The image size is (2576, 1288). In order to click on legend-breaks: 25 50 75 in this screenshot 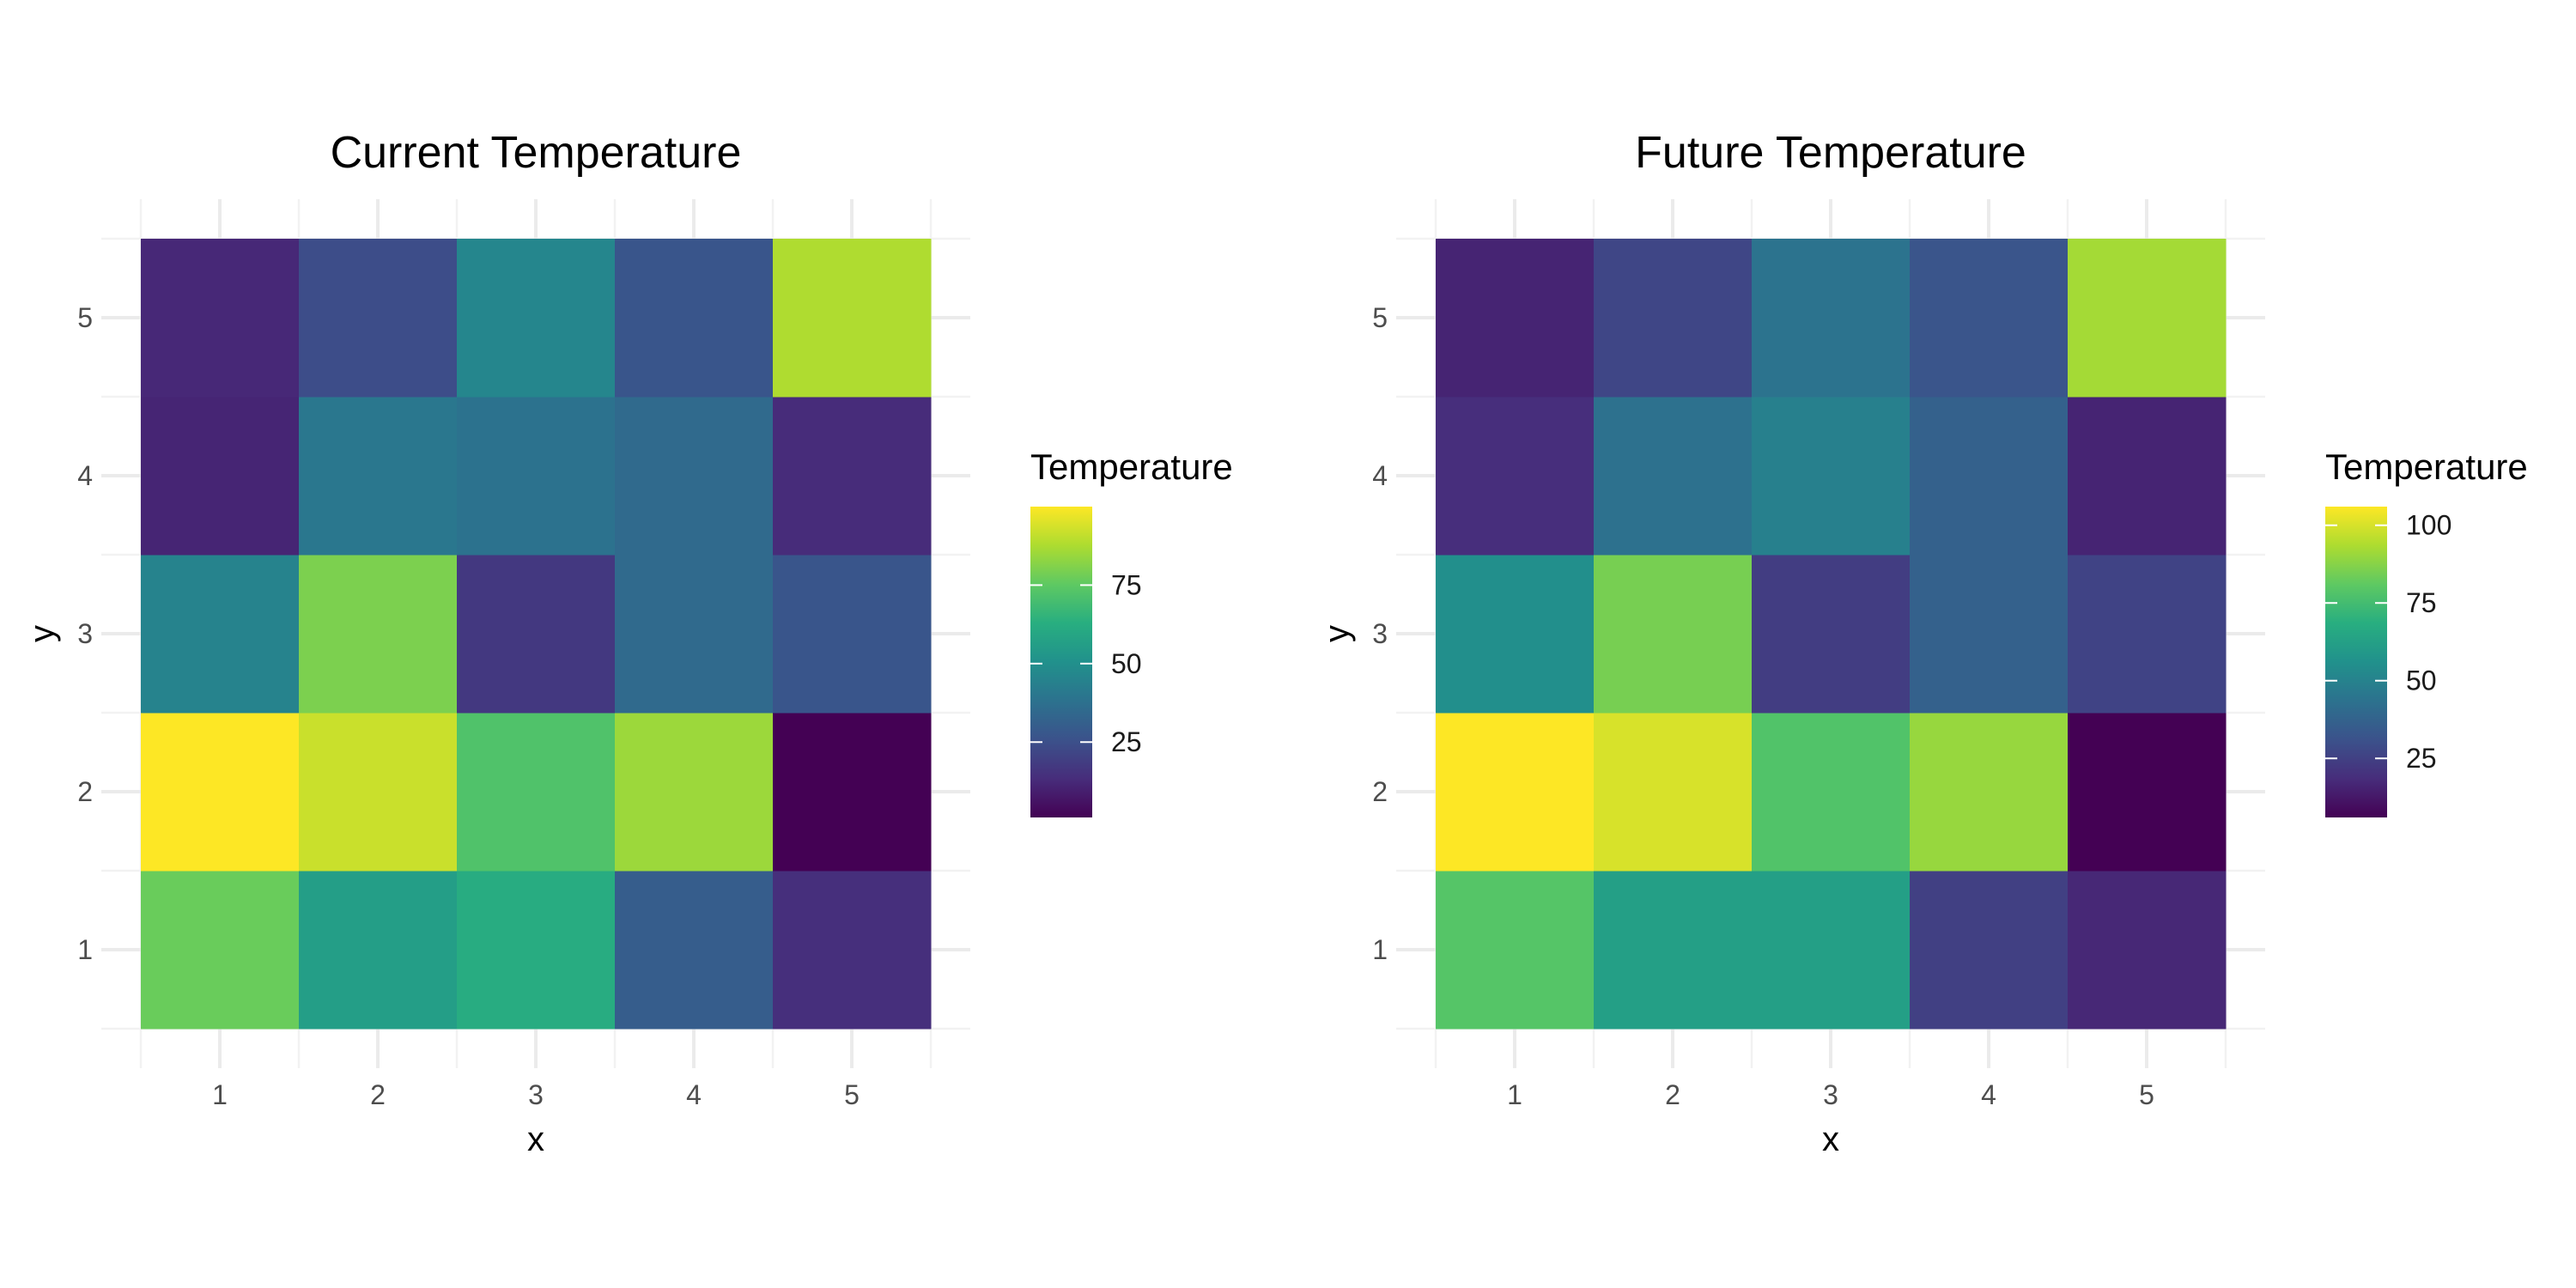, I will do `click(1086, 663)`.